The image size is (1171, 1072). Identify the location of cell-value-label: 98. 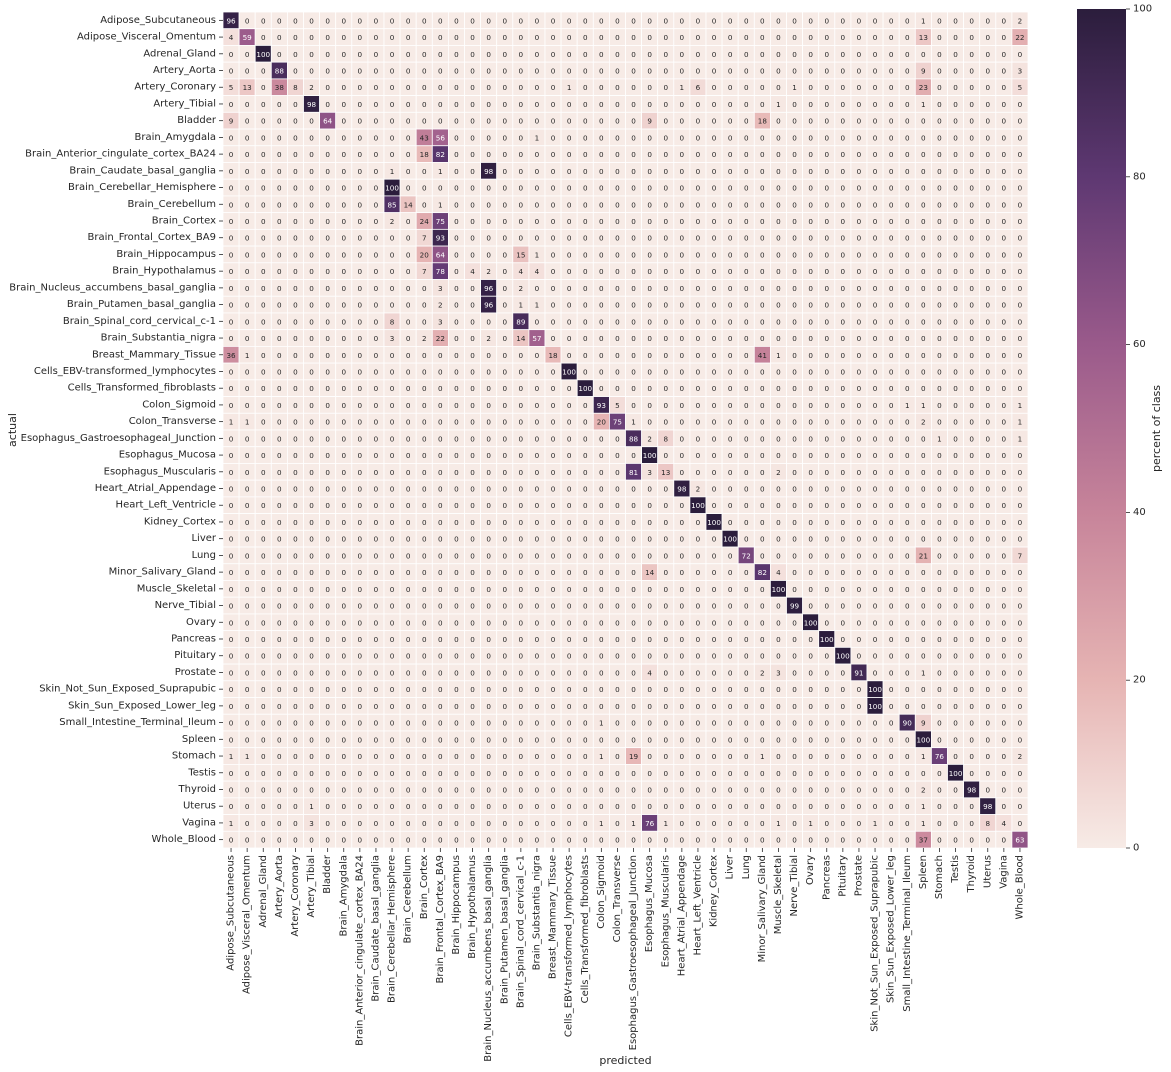
(489, 171).